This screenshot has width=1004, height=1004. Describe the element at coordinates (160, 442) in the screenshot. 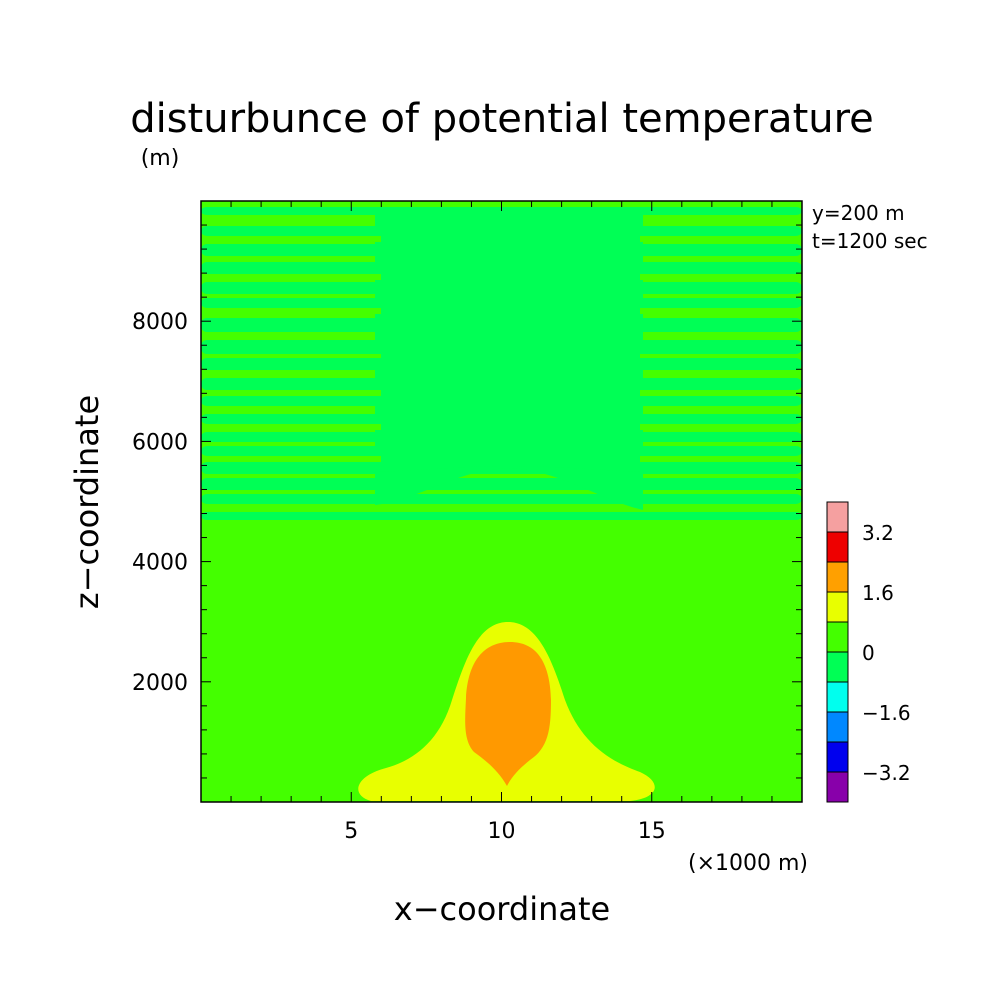

I see `y-tick-label: 6000` at that location.